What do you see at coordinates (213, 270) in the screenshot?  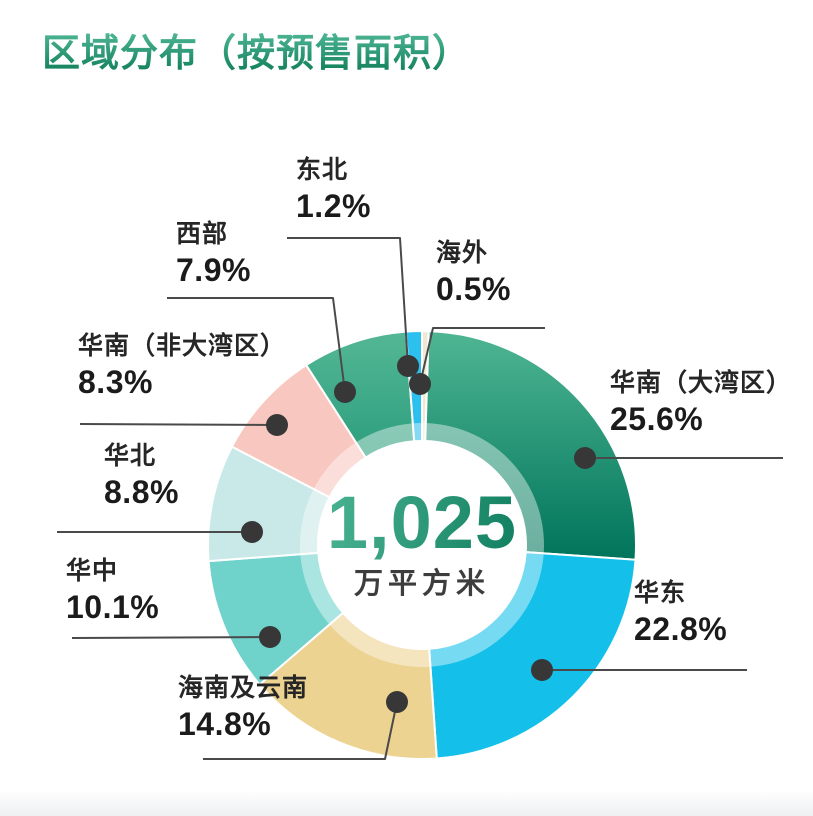 I see `label-percent-western-china: 7.9%` at bounding box center [213, 270].